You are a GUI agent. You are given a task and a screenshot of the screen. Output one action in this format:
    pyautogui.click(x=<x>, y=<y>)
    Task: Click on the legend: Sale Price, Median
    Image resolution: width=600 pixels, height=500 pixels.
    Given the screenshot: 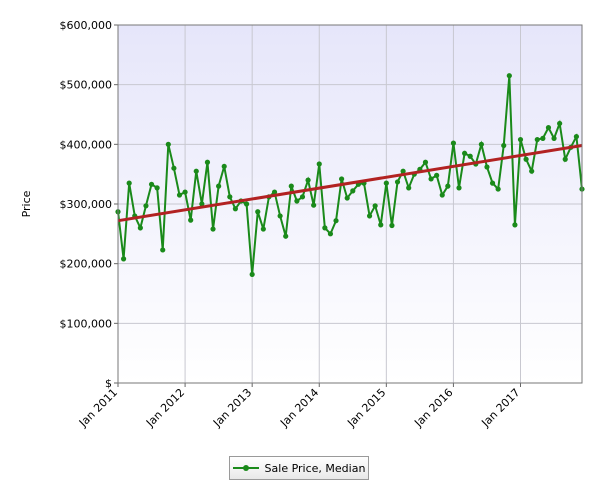 What is the action you would take?
    pyautogui.click(x=299, y=468)
    